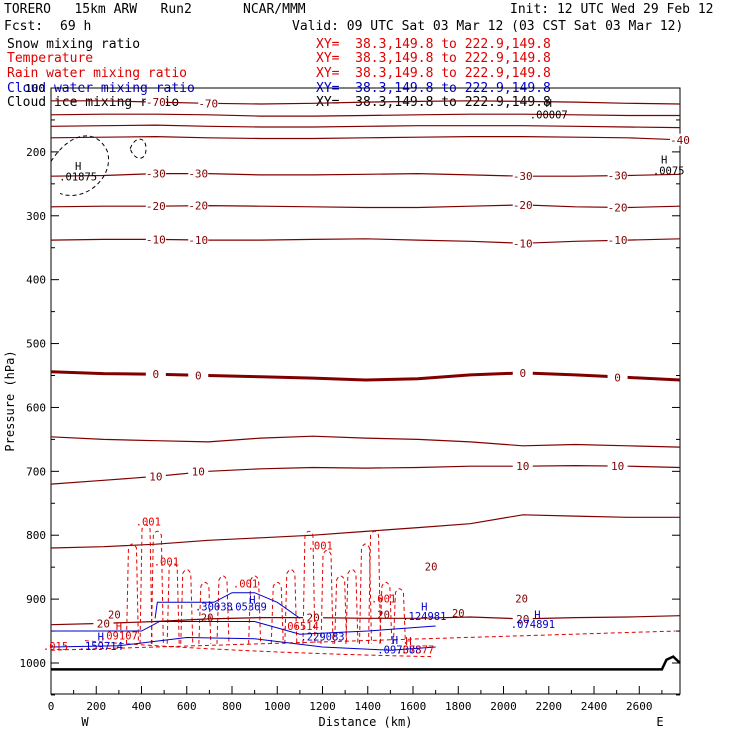 Image resolution: width=740 pixels, height=740 pixels. Describe the element at coordinates (669, 171) in the screenshot. I see `plot-annotation: .0075` at that location.